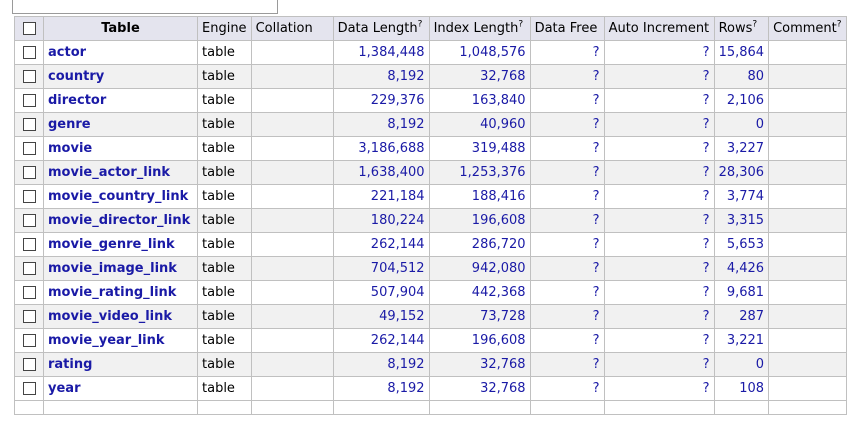 This screenshot has width=861, height=428. What do you see at coordinates (735, 28) in the screenshot?
I see `col-header-rows-label: Rows` at bounding box center [735, 28].